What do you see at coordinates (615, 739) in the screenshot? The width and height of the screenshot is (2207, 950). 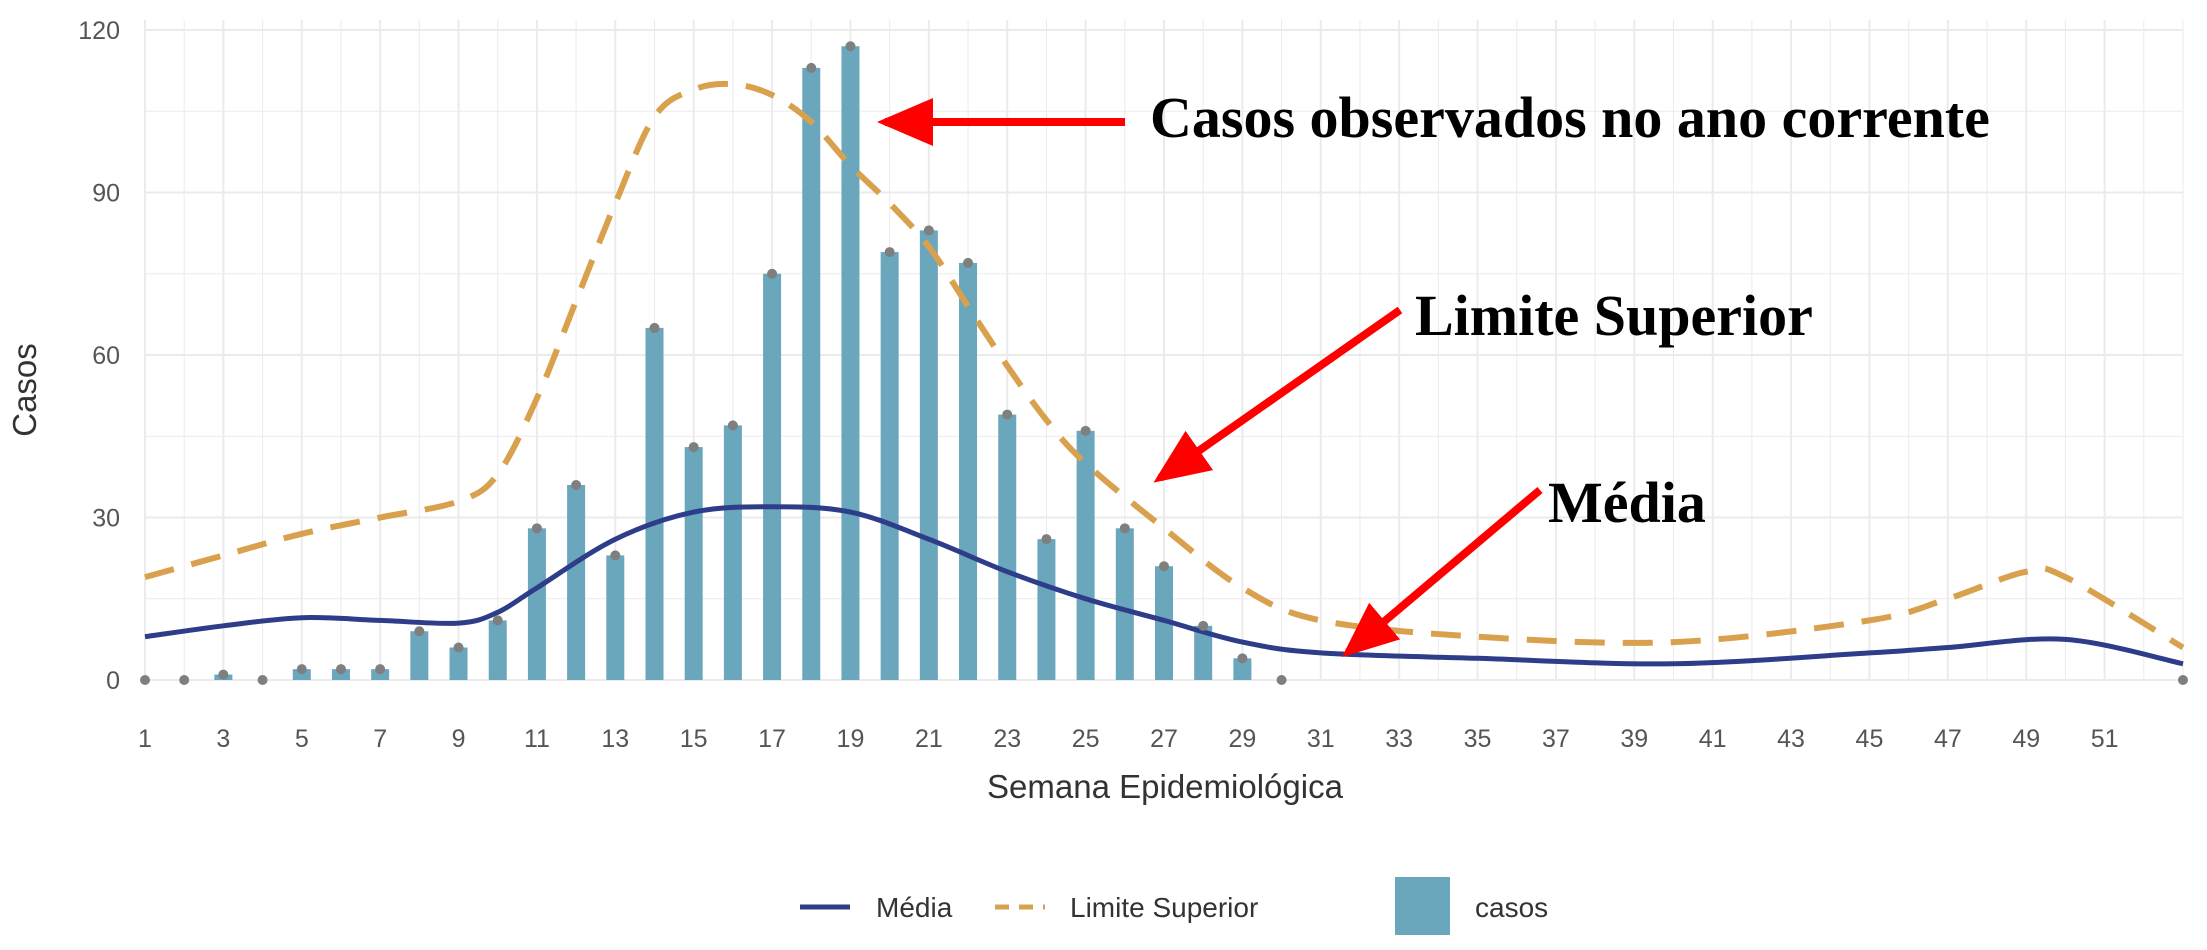 I see `x-tick-label: 13` at bounding box center [615, 739].